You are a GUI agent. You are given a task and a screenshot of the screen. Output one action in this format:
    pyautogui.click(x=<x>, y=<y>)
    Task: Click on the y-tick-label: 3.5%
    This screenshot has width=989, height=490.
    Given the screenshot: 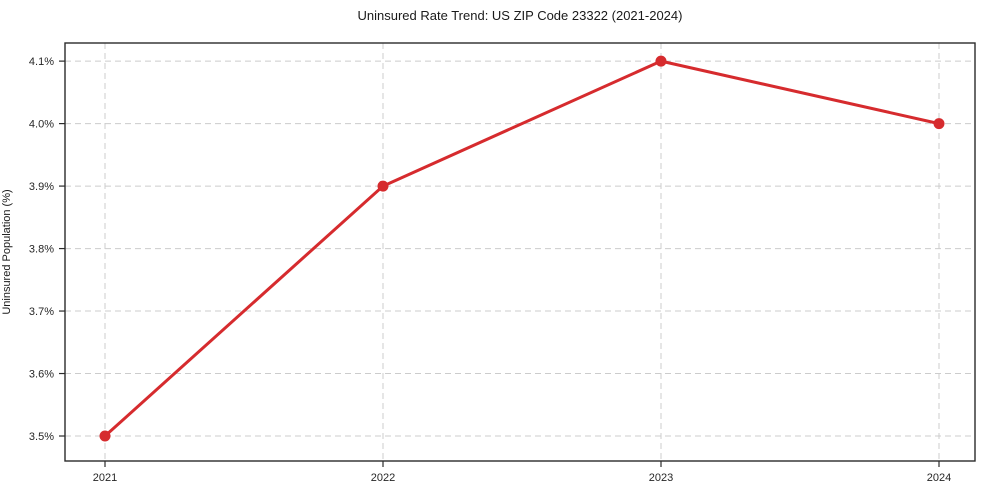 What is the action you would take?
    pyautogui.click(x=41, y=437)
    